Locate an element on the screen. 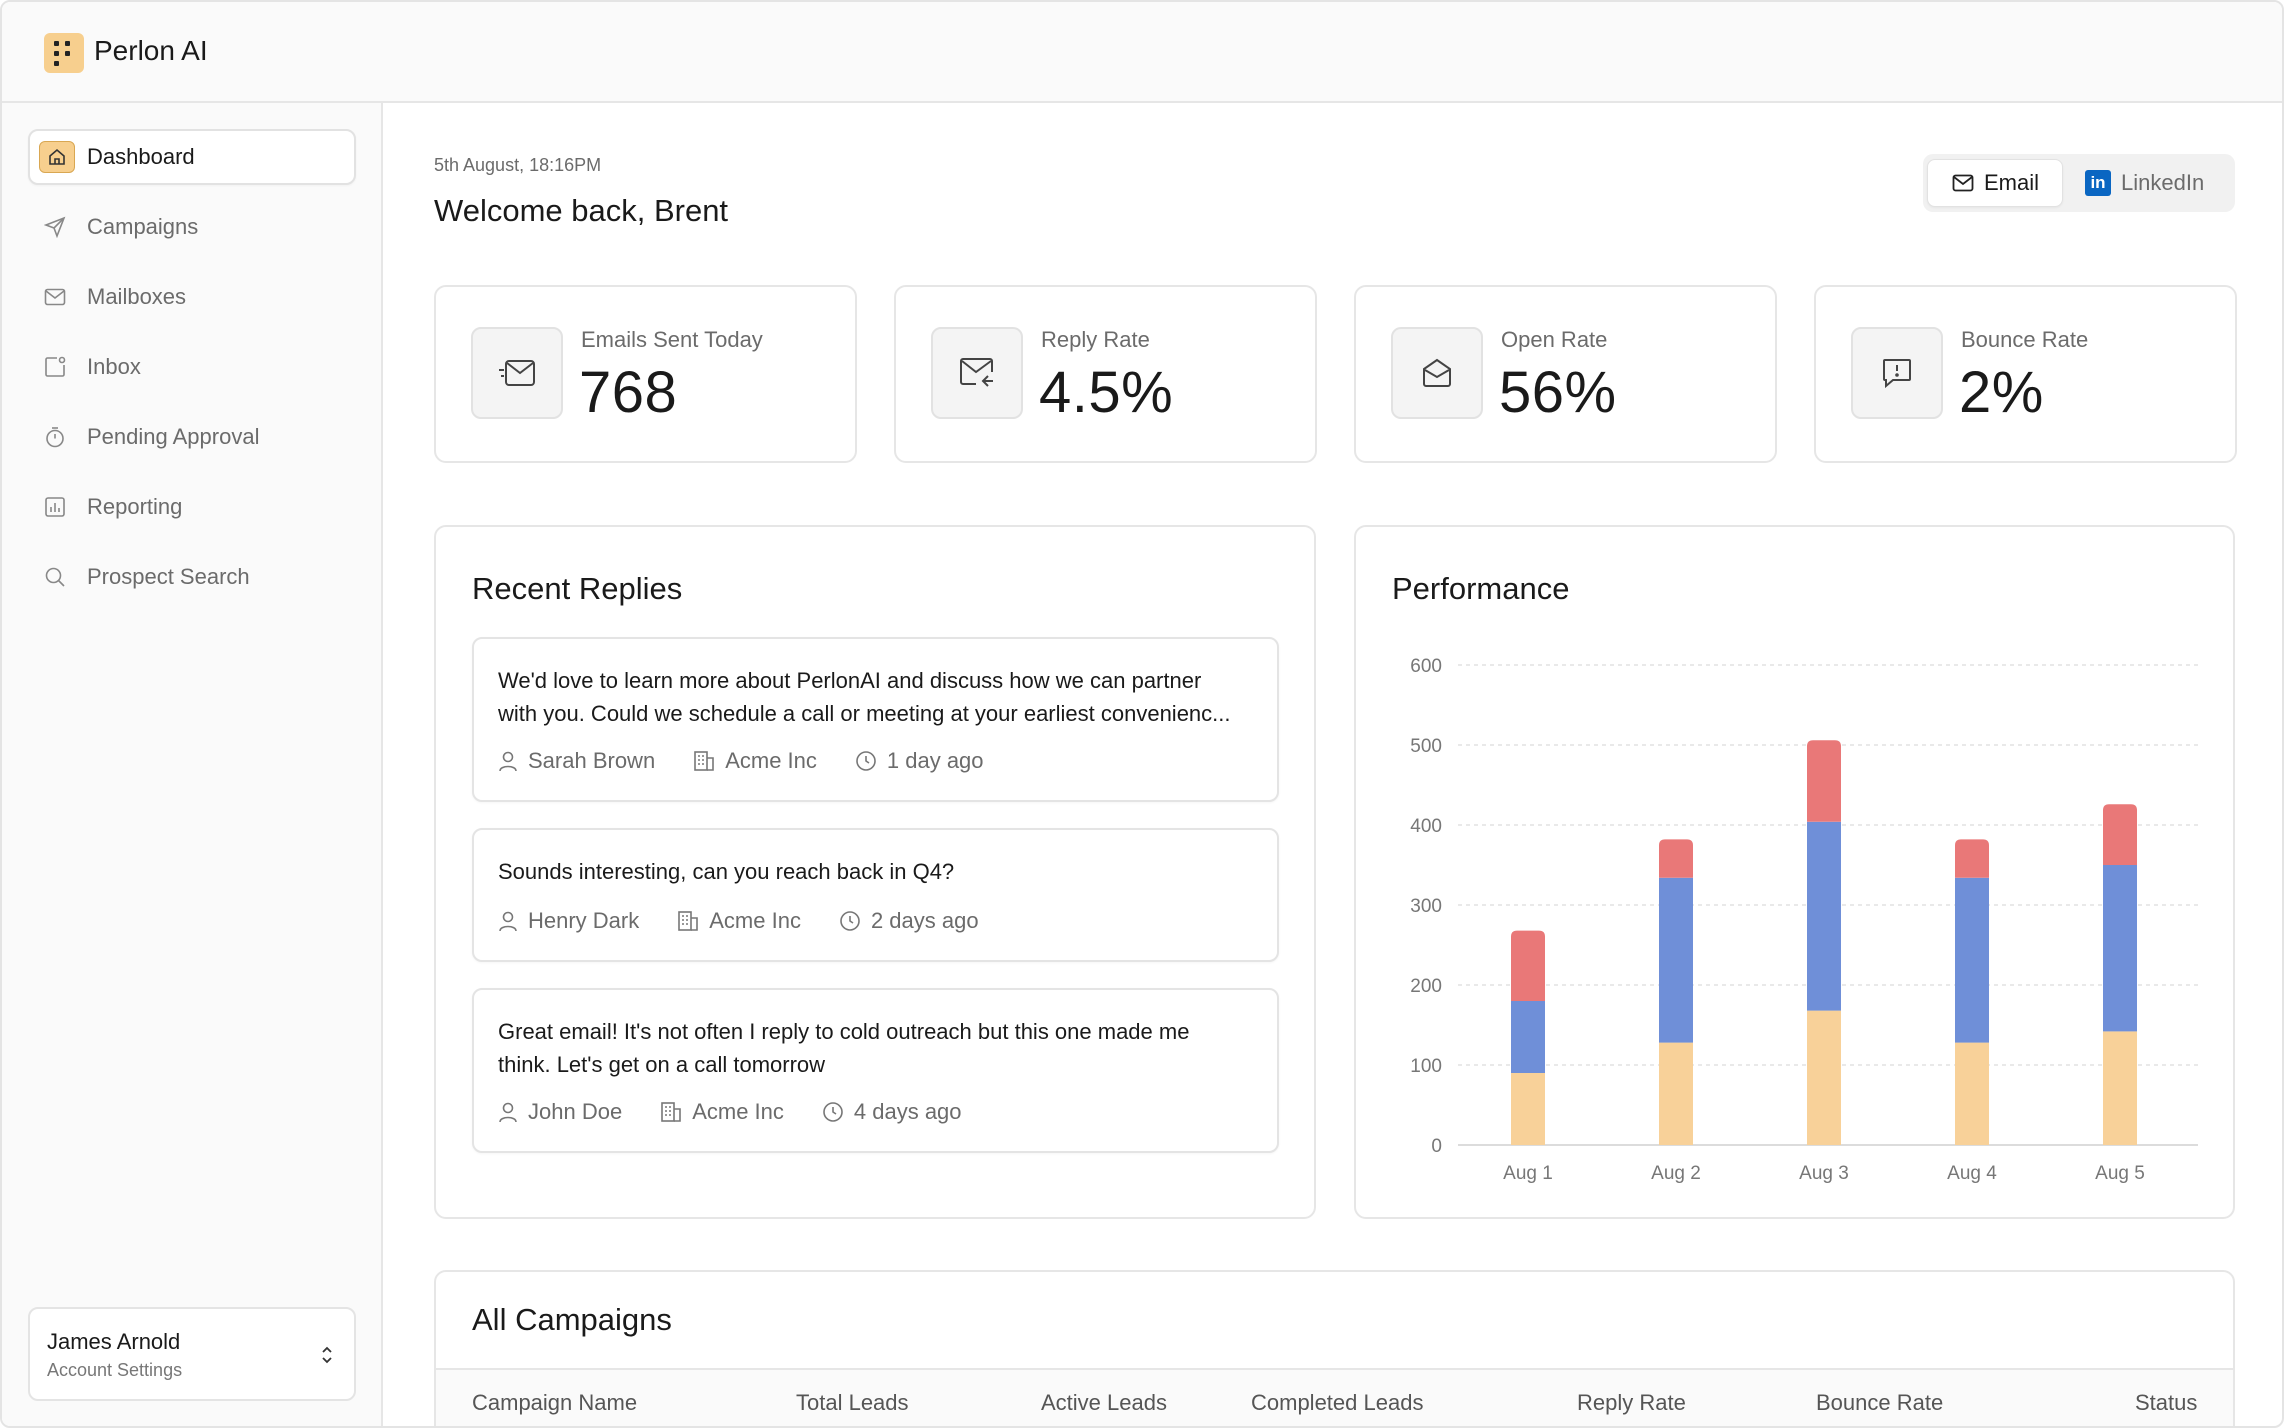 This screenshot has height=1428, width=2284. home-icon is located at coordinates (57, 157).